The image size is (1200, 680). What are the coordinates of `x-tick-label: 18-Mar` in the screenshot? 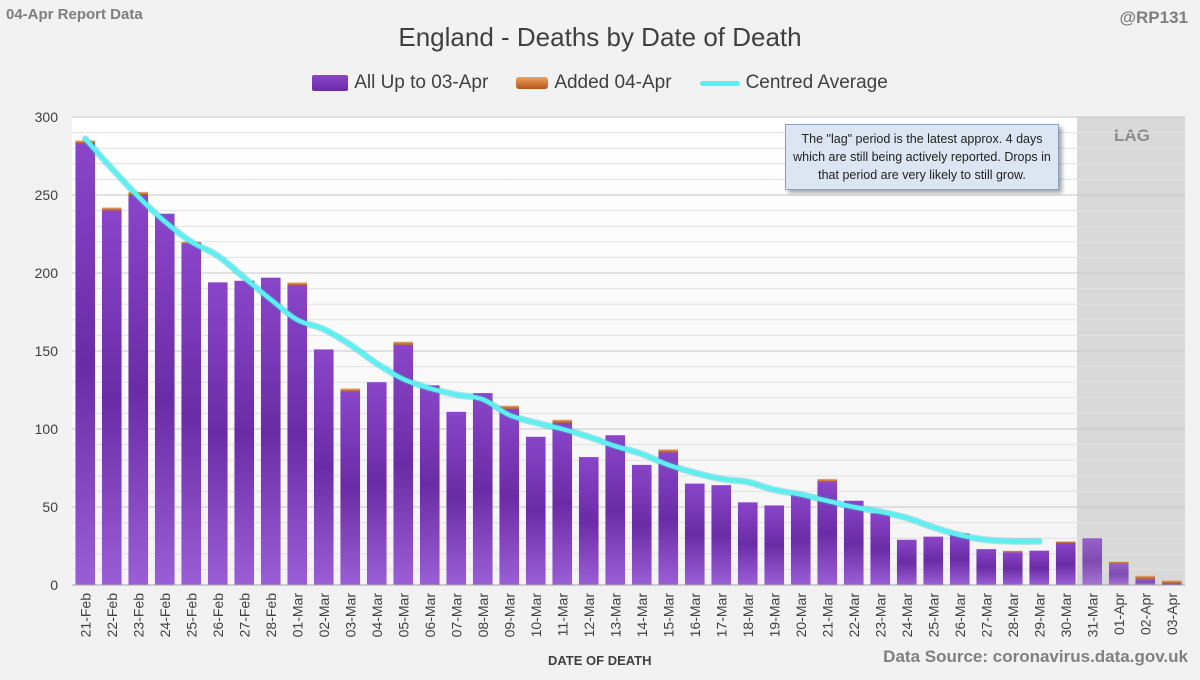 It's located at (748, 615).